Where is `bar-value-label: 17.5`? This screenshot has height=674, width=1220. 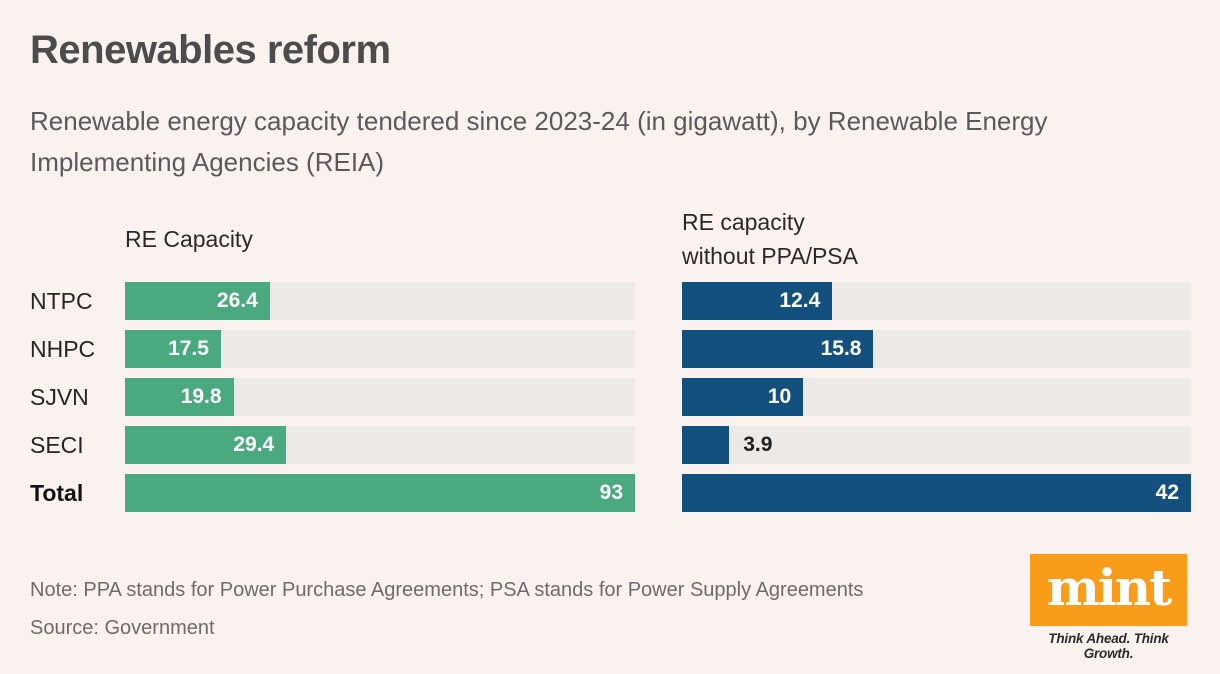
bar-value-label: 17.5 is located at coordinates (188, 348).